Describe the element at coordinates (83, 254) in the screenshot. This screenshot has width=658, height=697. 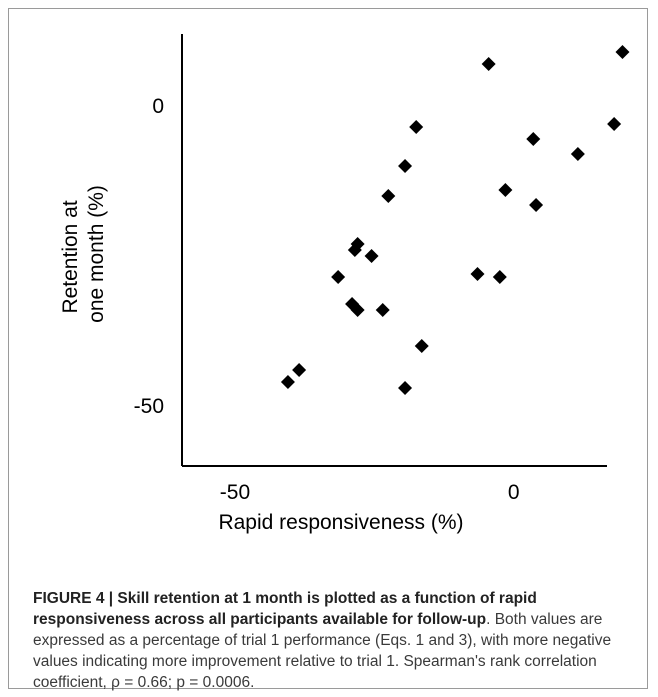
I see `y-axis-label: Retention at one month (%)` at that location.